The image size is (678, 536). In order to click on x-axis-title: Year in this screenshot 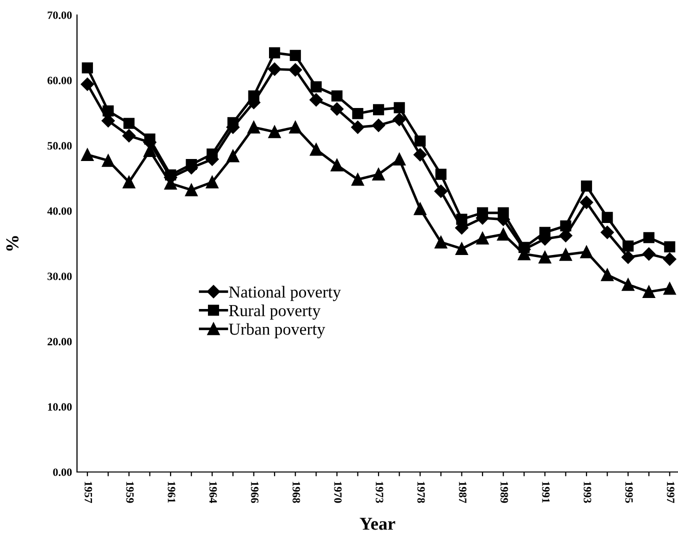, I will do `click(378, 524)`.